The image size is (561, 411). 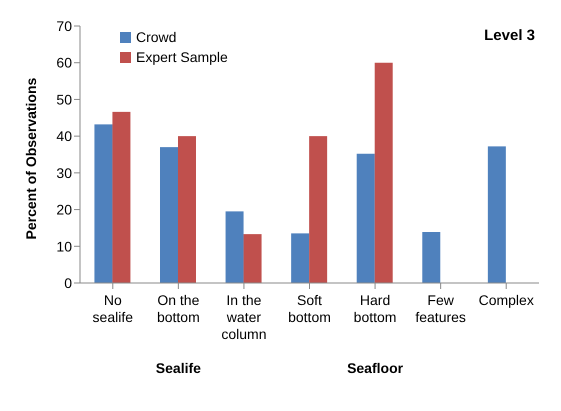 What do you see at coordinates (68, 282) in the screenshot?
I see `y-tick-label: 0` at bounding box center [68, 282].